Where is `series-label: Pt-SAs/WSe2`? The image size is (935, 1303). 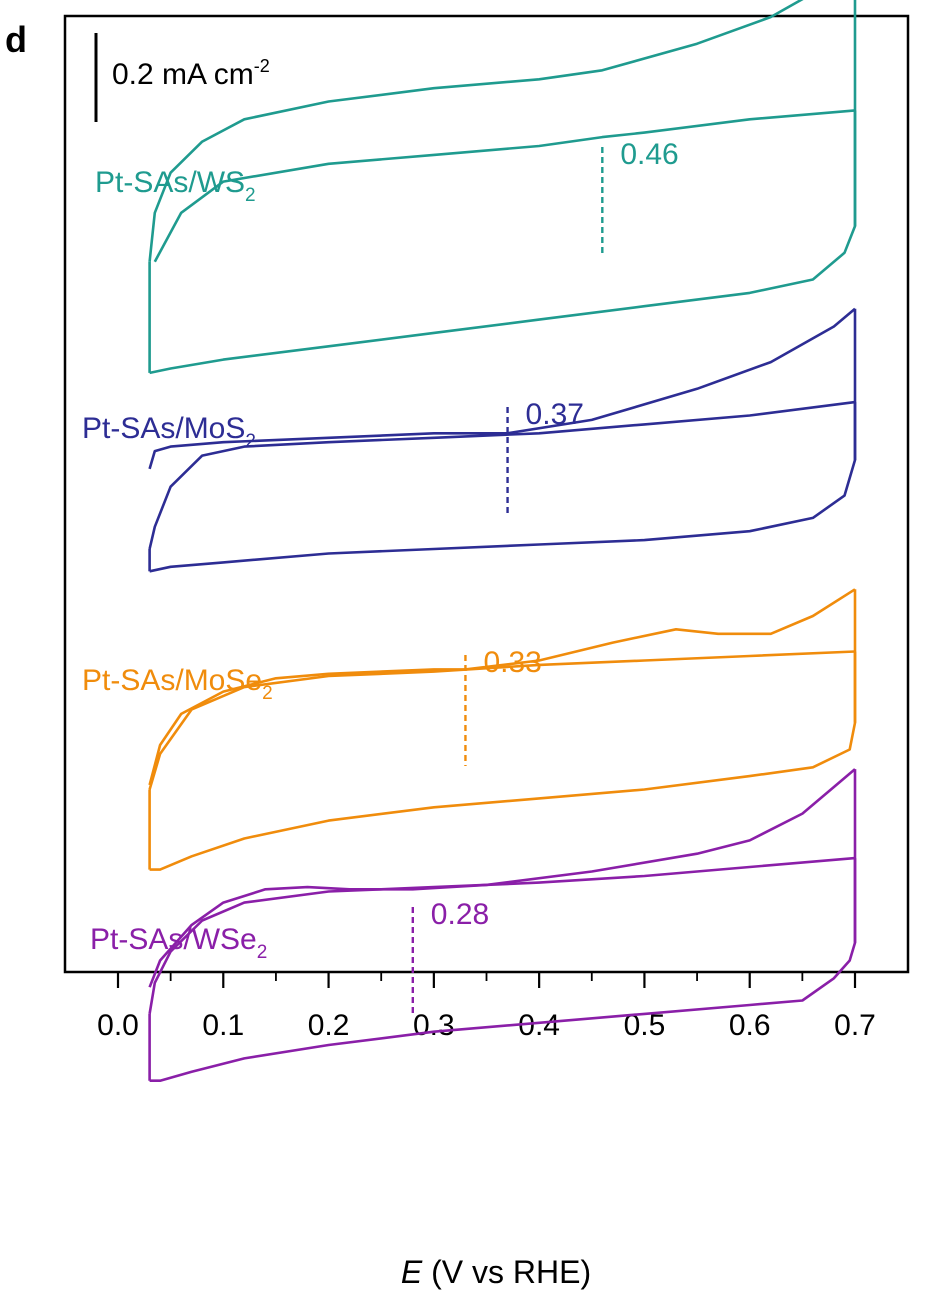 series-label: Pt-SAs/WSe2 is located at coordinates (178, 943).